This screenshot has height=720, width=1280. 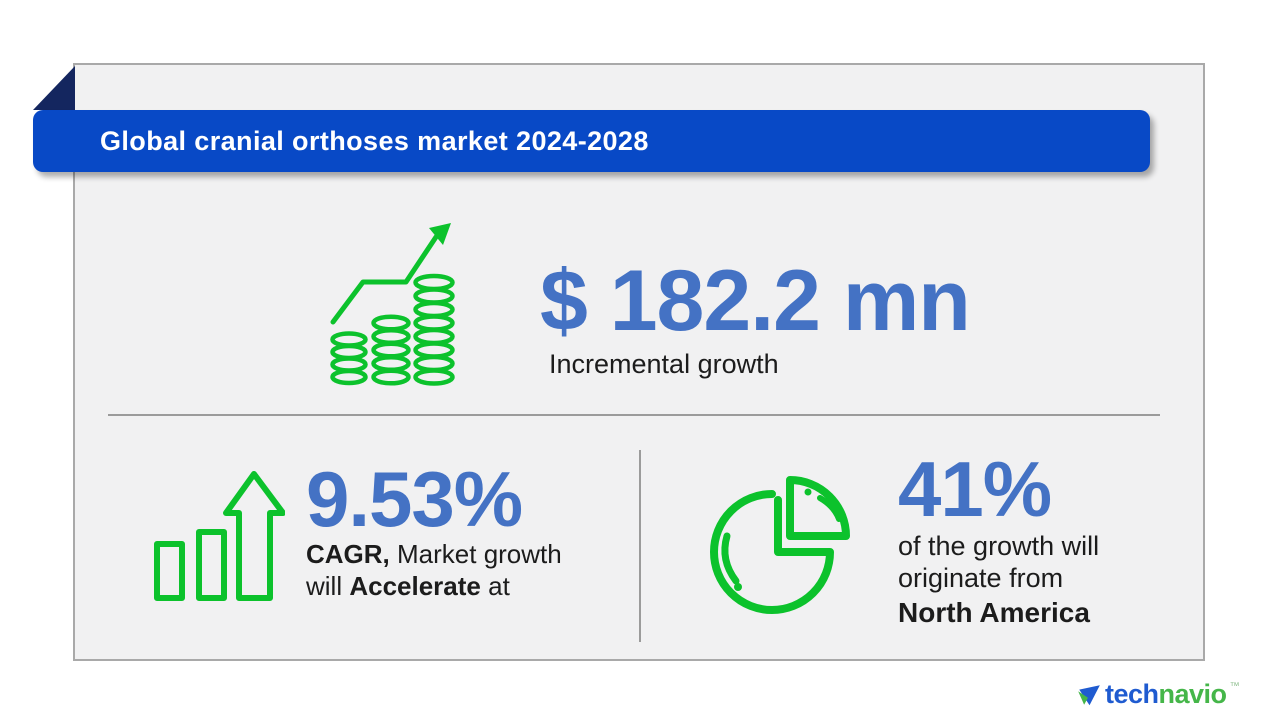 What do you see at coordinates (634, 415) in the screenshot?
I see `horizontal-divider` at bounding box center [634, 415].